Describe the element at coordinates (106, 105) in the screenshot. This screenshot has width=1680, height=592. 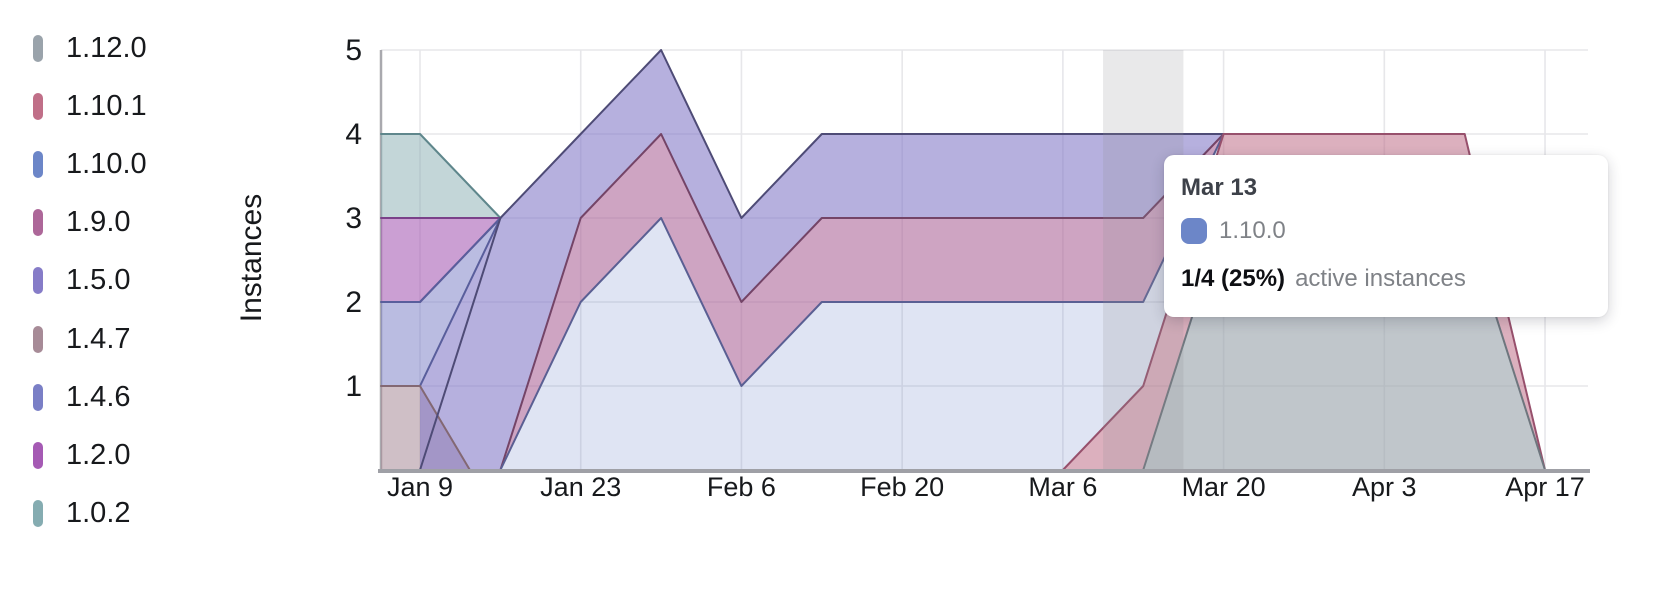
I see `legend-item-label: 1.10.1` at that location.